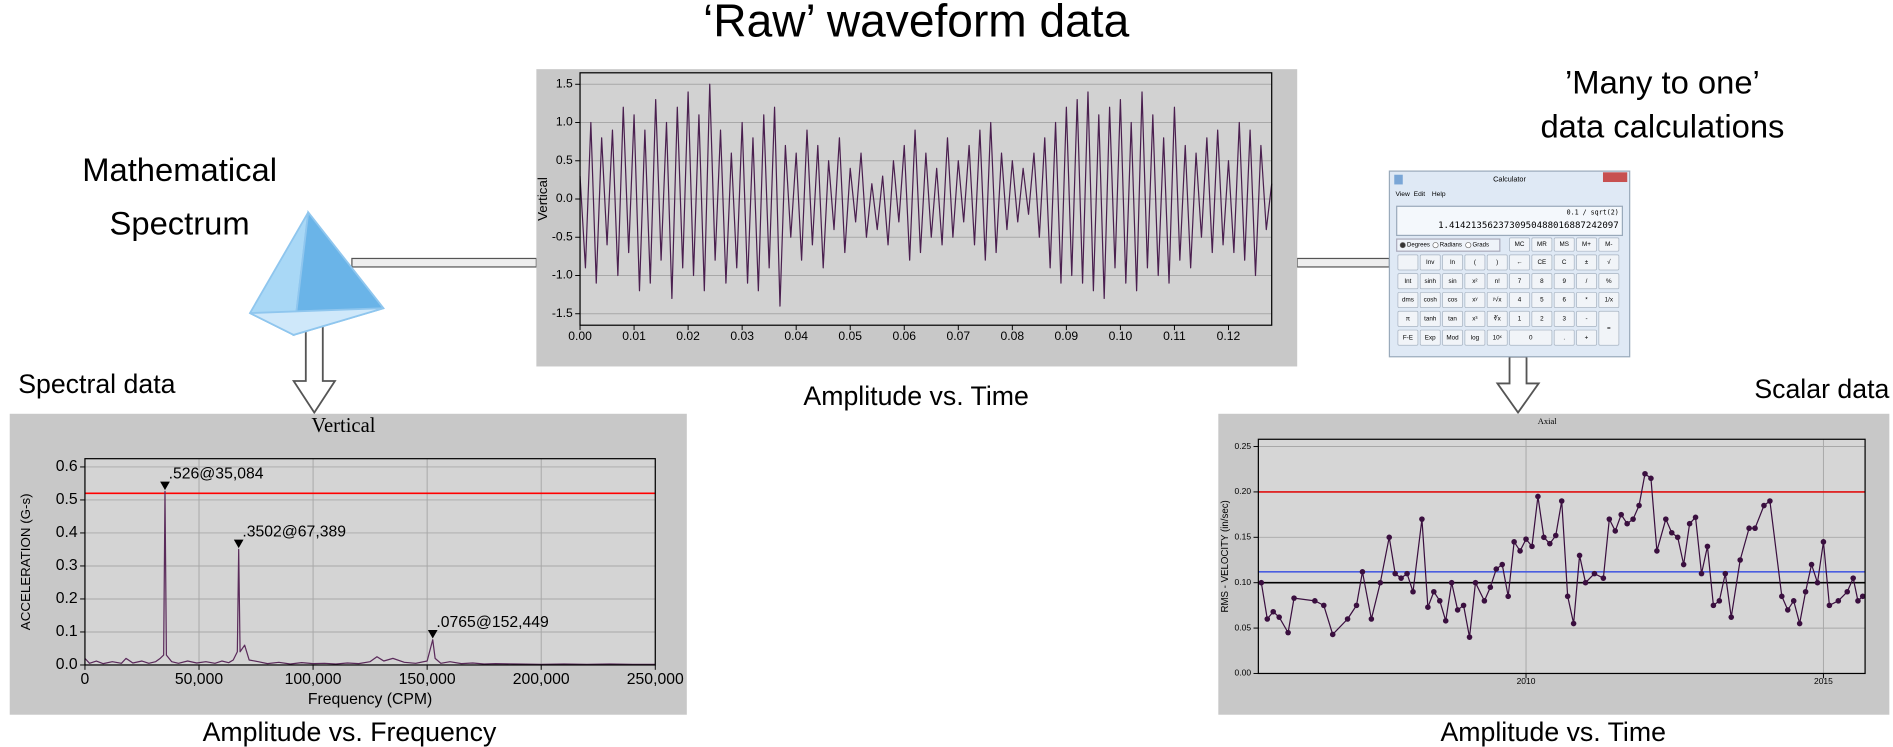 This screenshot has width=1893, height=747. I want to click on calc-menu: Edit, so click(1420, 194).